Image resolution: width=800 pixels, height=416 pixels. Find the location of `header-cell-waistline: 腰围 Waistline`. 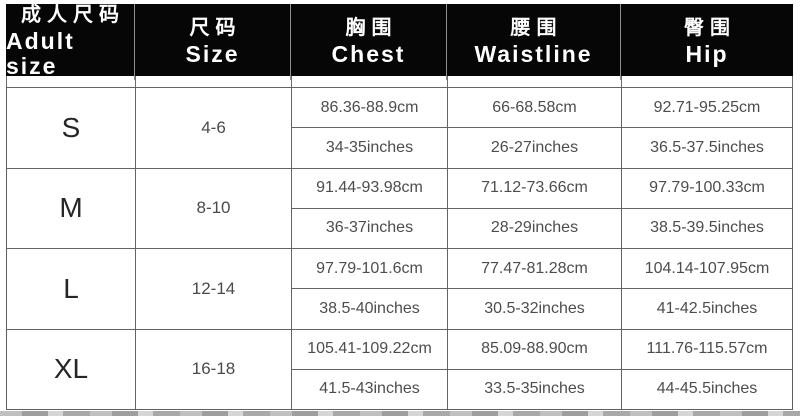

header-cell-waistline: 腰围 Waistline is located at coordinates (533, 42).